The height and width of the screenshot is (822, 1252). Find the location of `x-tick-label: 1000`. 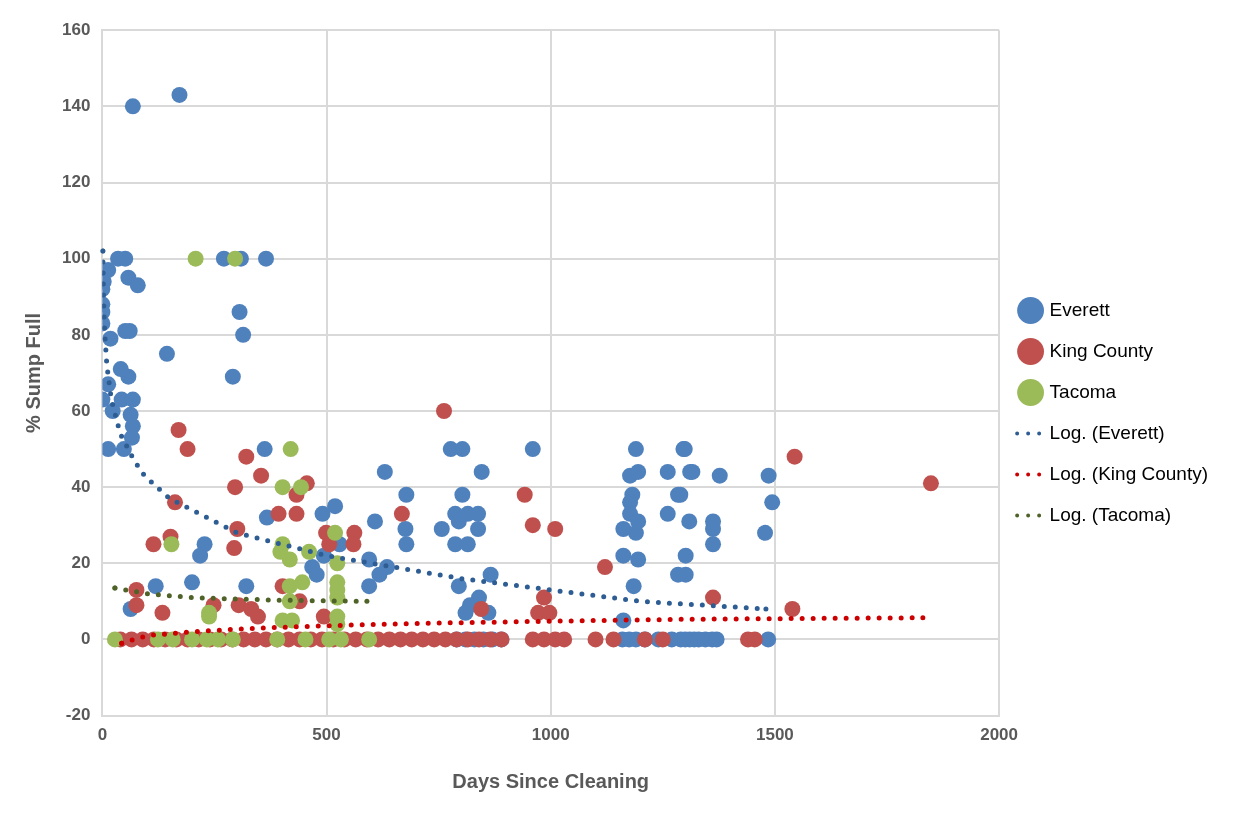

x-tick-label: 1000 is located at coordinates (550, 735).